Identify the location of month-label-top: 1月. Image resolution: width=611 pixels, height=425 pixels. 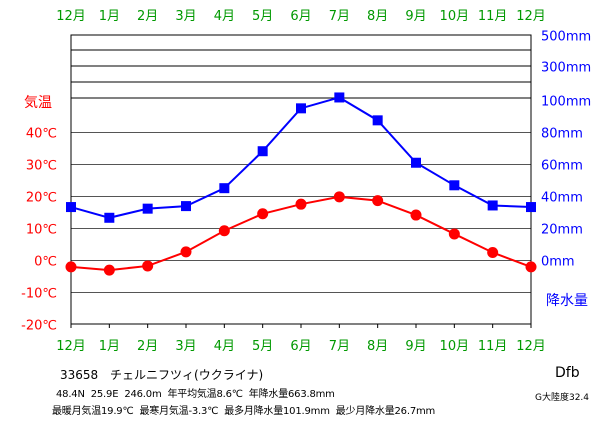
(109, 16).